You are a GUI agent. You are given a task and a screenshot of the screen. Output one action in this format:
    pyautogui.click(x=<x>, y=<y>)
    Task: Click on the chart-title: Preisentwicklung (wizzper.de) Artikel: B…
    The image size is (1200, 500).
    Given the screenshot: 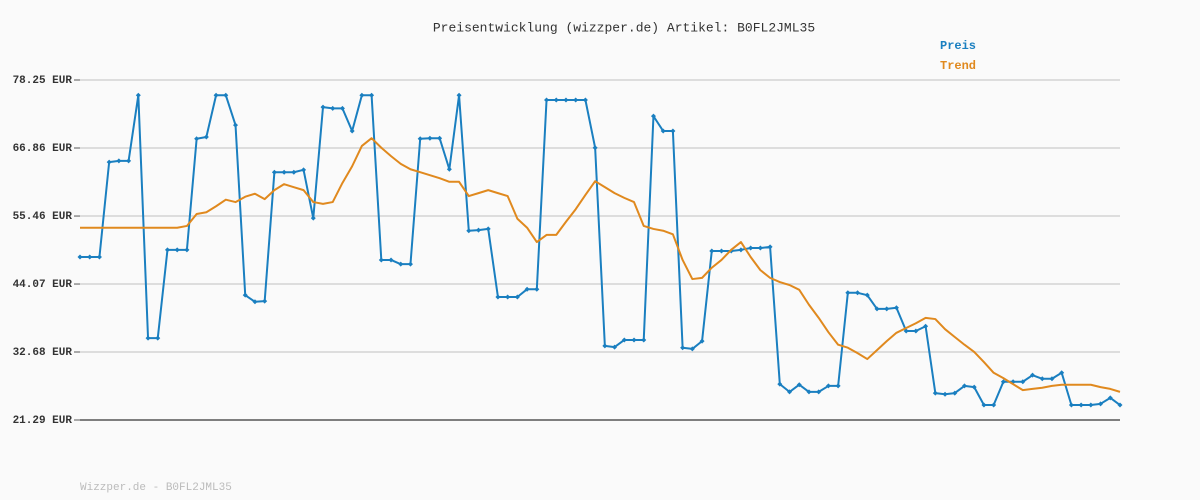 What is the action you would take?
    pyautogui.click(x=624, y=27)
    